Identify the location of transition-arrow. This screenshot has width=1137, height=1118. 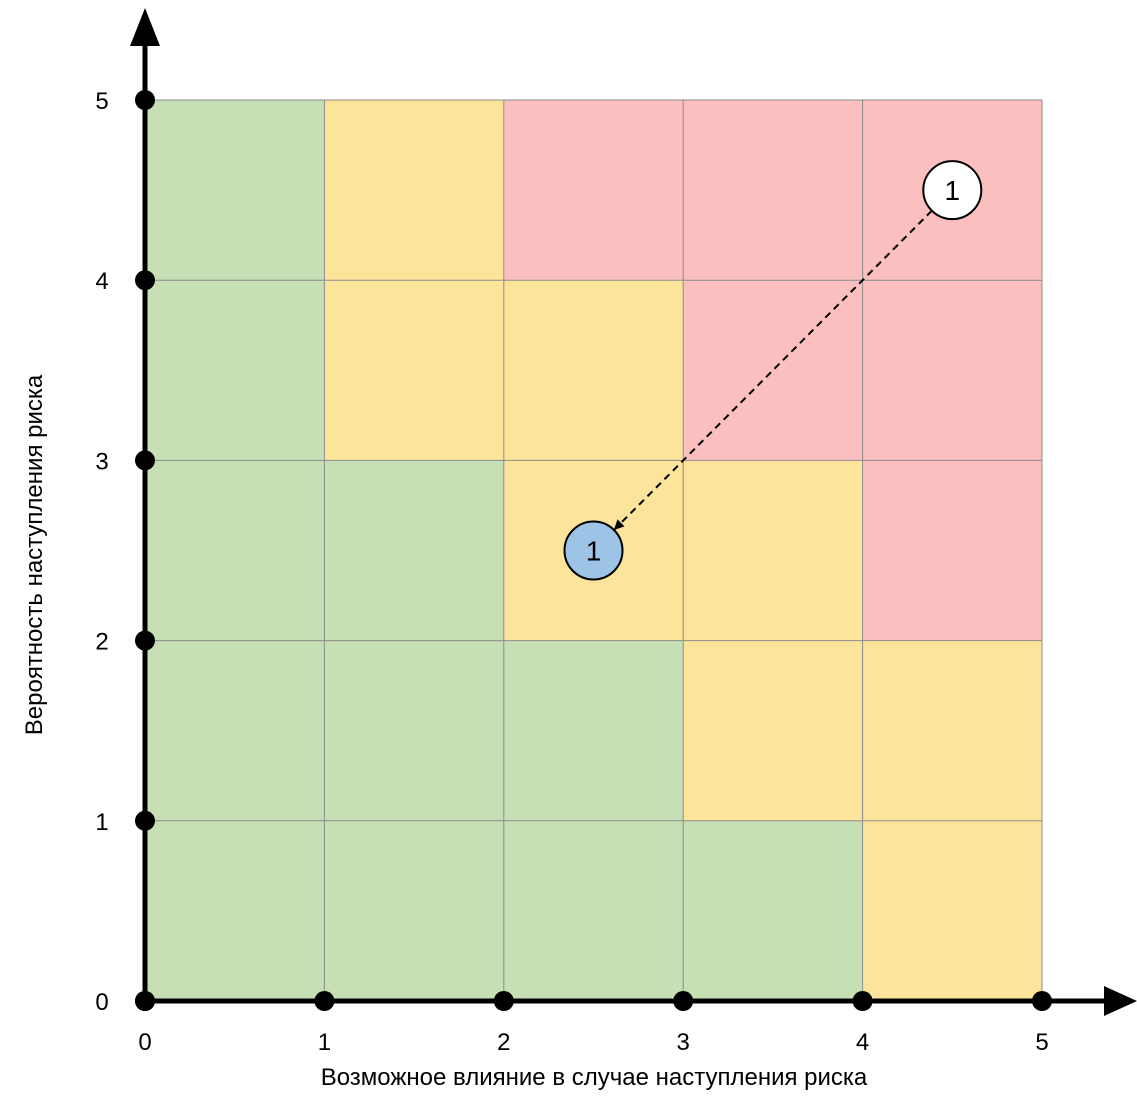
(773, 369).